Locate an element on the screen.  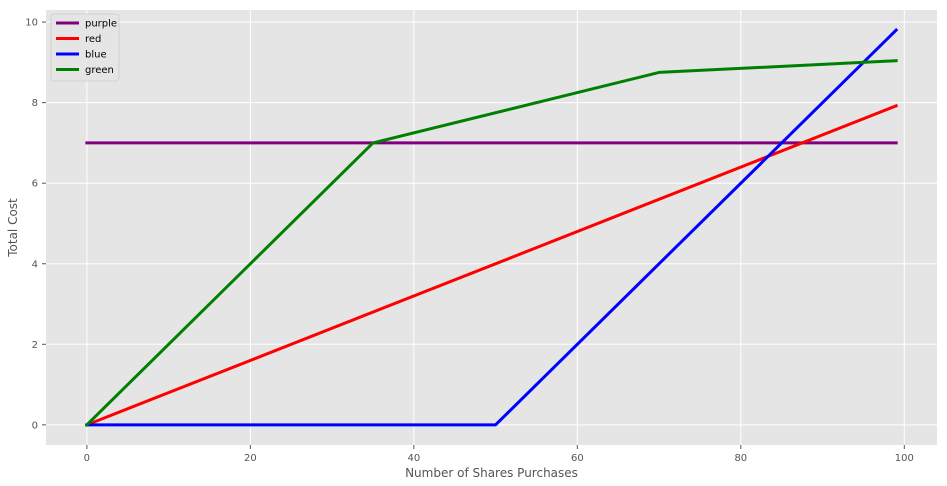
y-axis-label: Total Cost is located at coordinates (13, 228).